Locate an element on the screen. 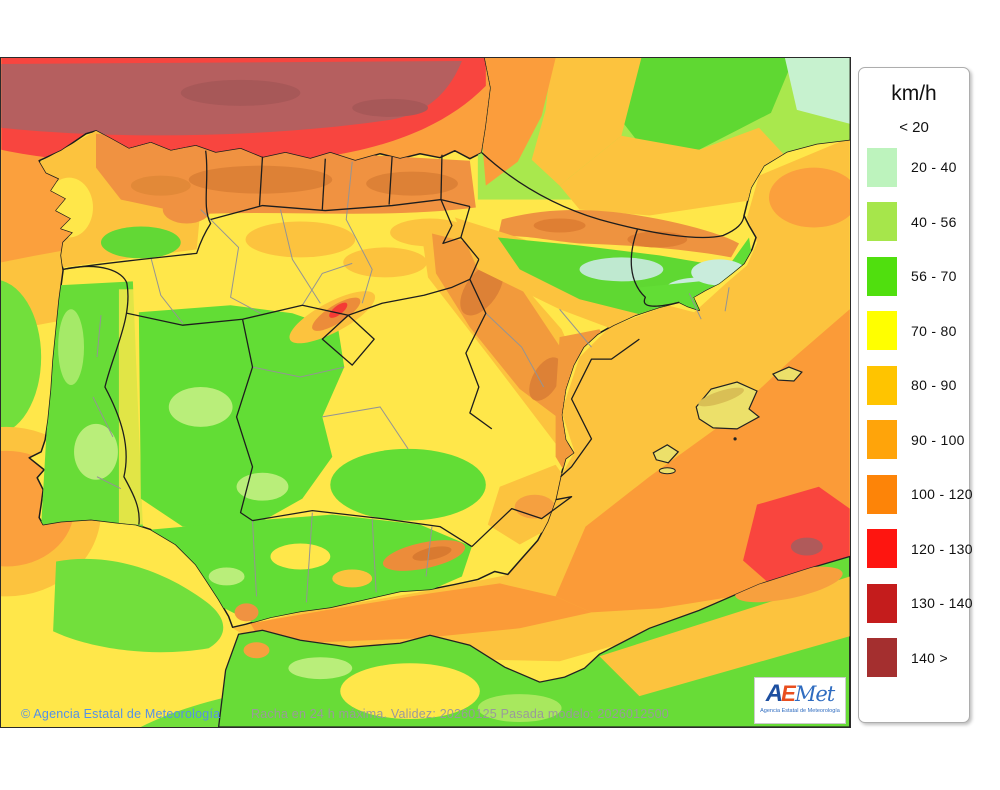 Image resolution: width=1000 pixels, height=790 pixels. legend-label: 130 - 140 is located at coordinates (942, 603).